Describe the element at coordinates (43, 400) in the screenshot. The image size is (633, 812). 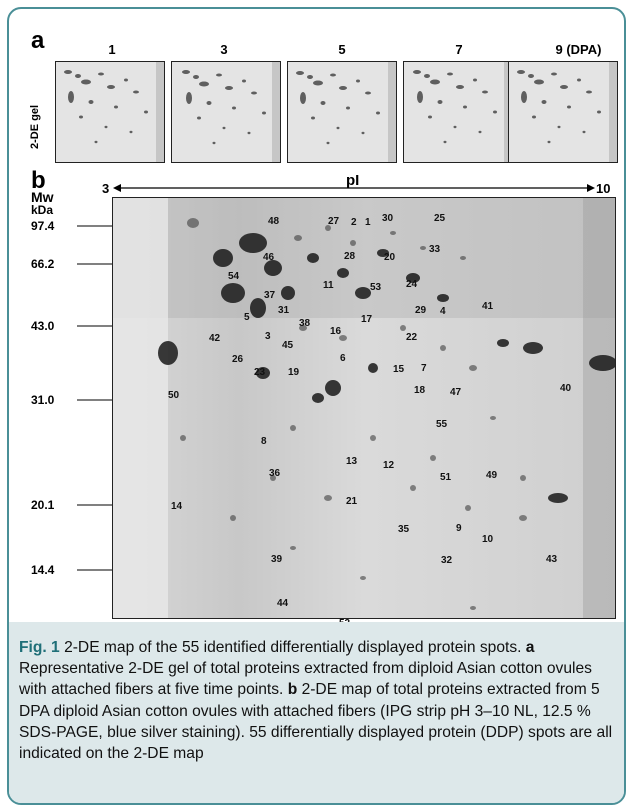
I see `mw-marker-31: 31.0` at that location.